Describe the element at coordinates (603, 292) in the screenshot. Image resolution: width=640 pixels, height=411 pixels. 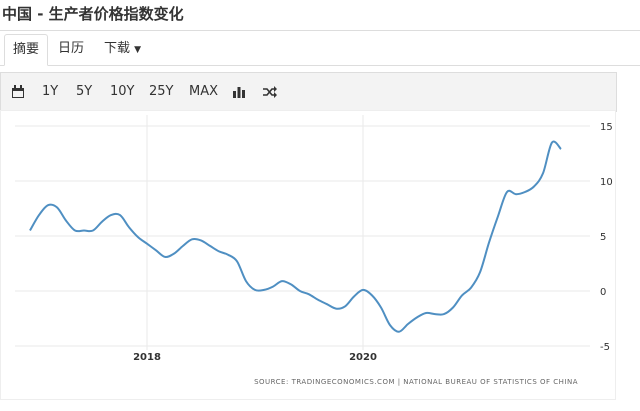
I see `y-tick-label: 0` at that location.